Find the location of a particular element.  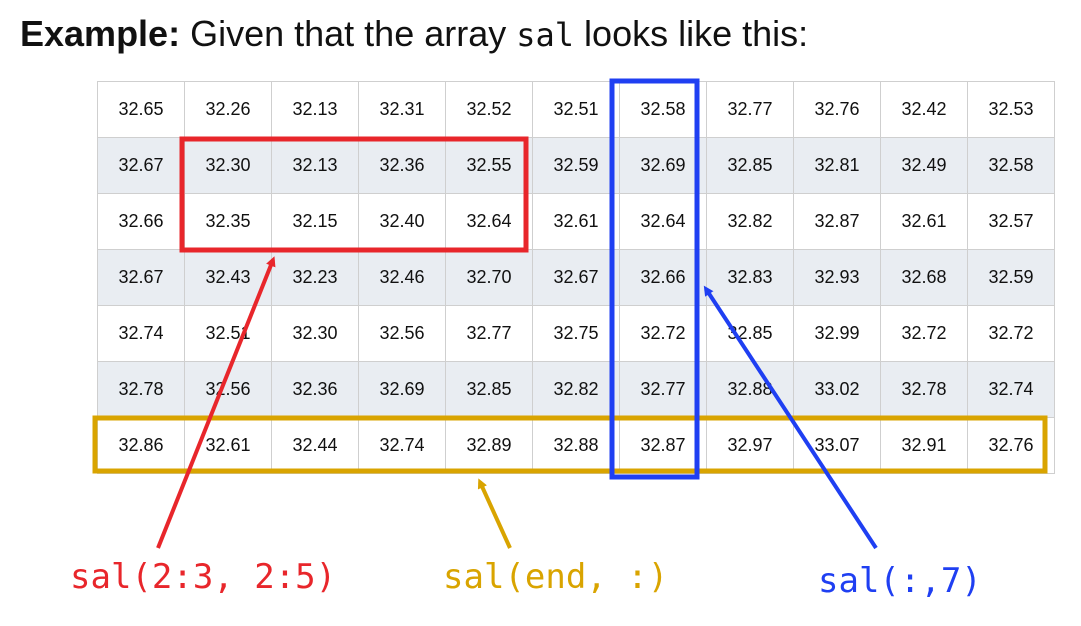

heading-code: sal is located at coordinates (545, 35).